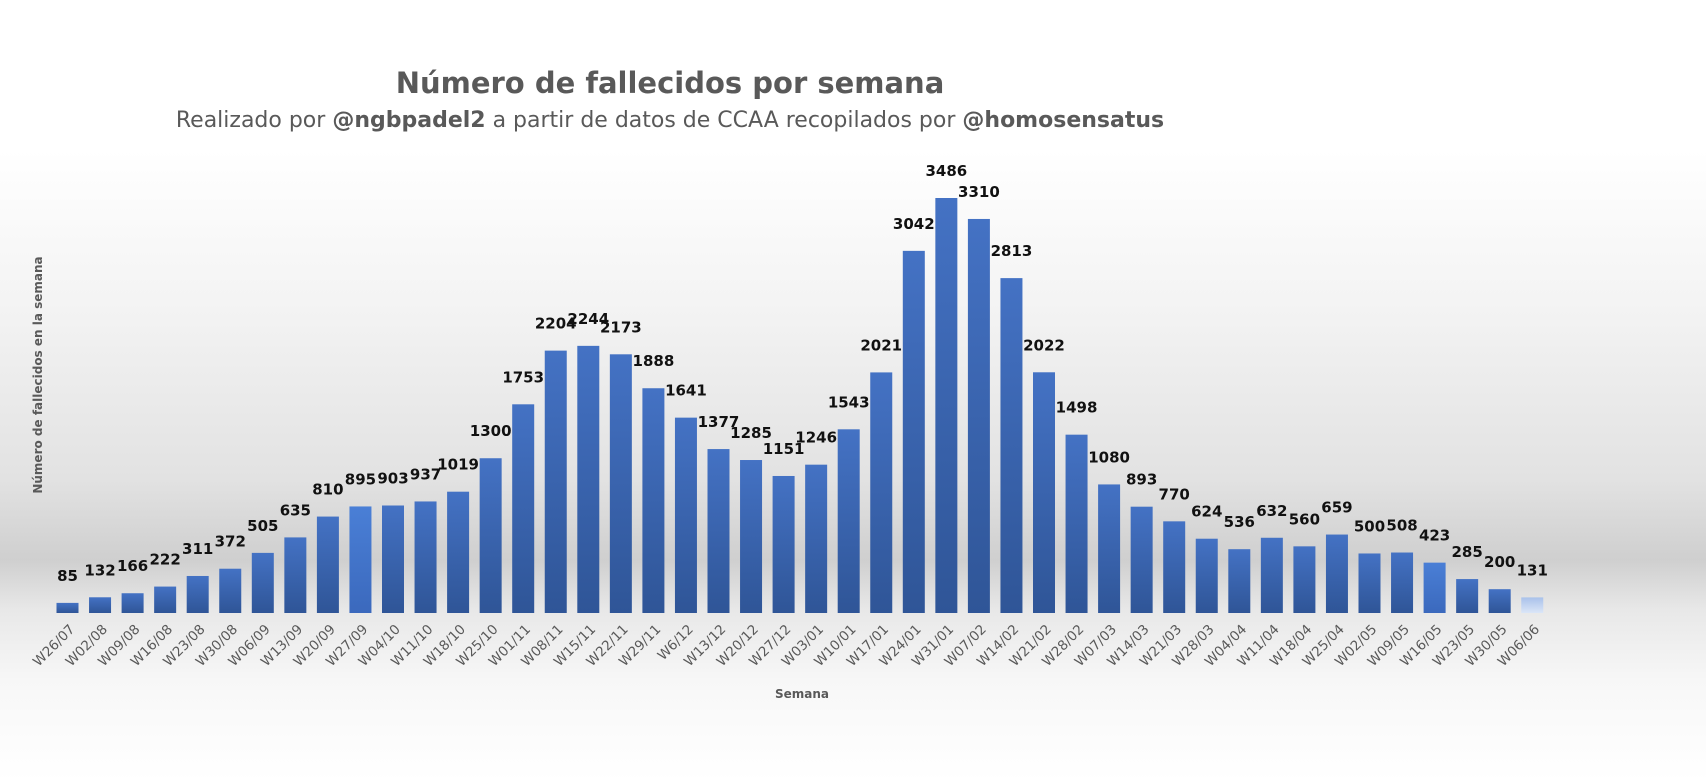 The height and width of the screenshot is (781, 1706). Describe the element at coordinates (1467, 596) in the screenshot. I see `bar-W23/05` at that location.